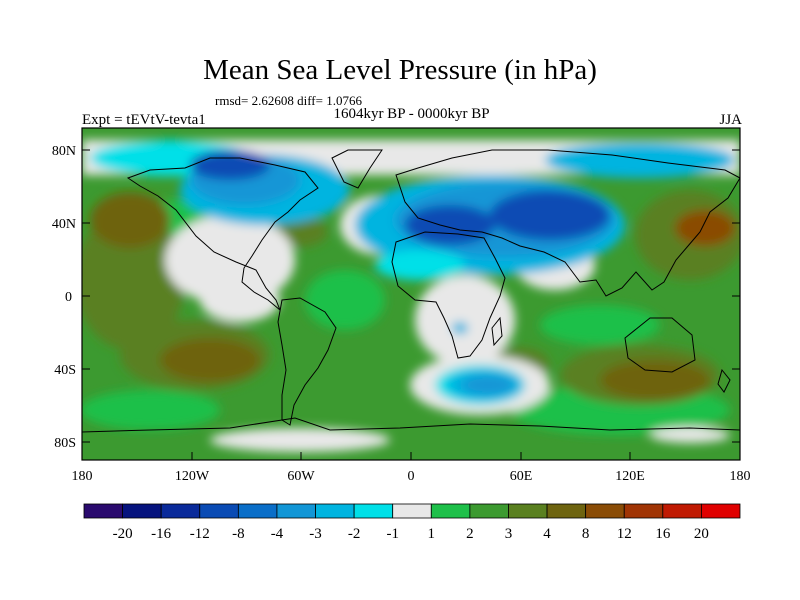  What do you see at coordinates (600, 325) in the screenshot?
I see `field-high-green-ind` at bounding box center [600, 325].